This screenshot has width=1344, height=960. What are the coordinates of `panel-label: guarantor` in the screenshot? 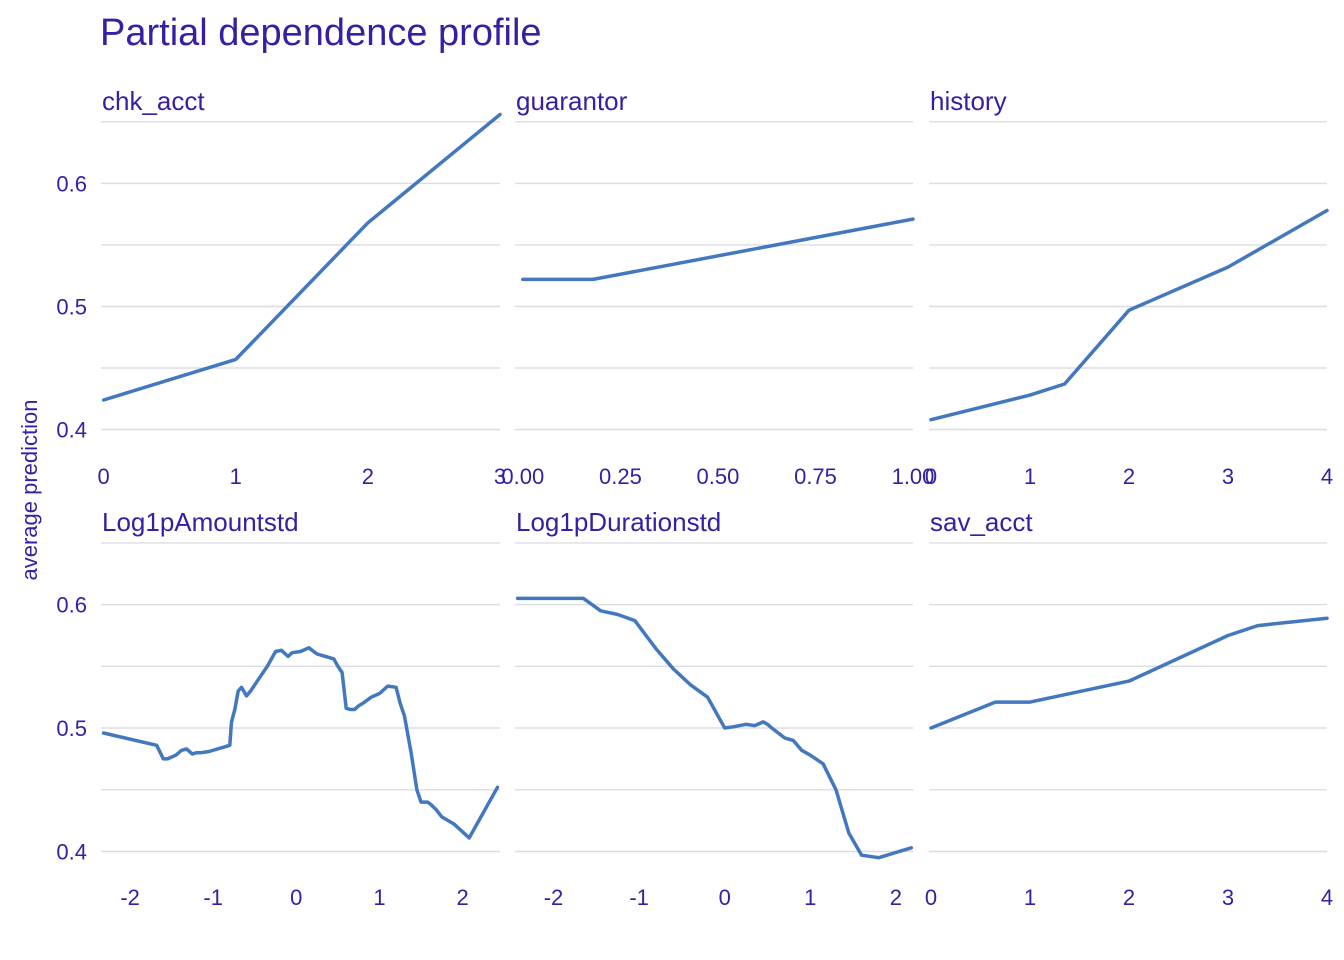 It's located at (572, 101).